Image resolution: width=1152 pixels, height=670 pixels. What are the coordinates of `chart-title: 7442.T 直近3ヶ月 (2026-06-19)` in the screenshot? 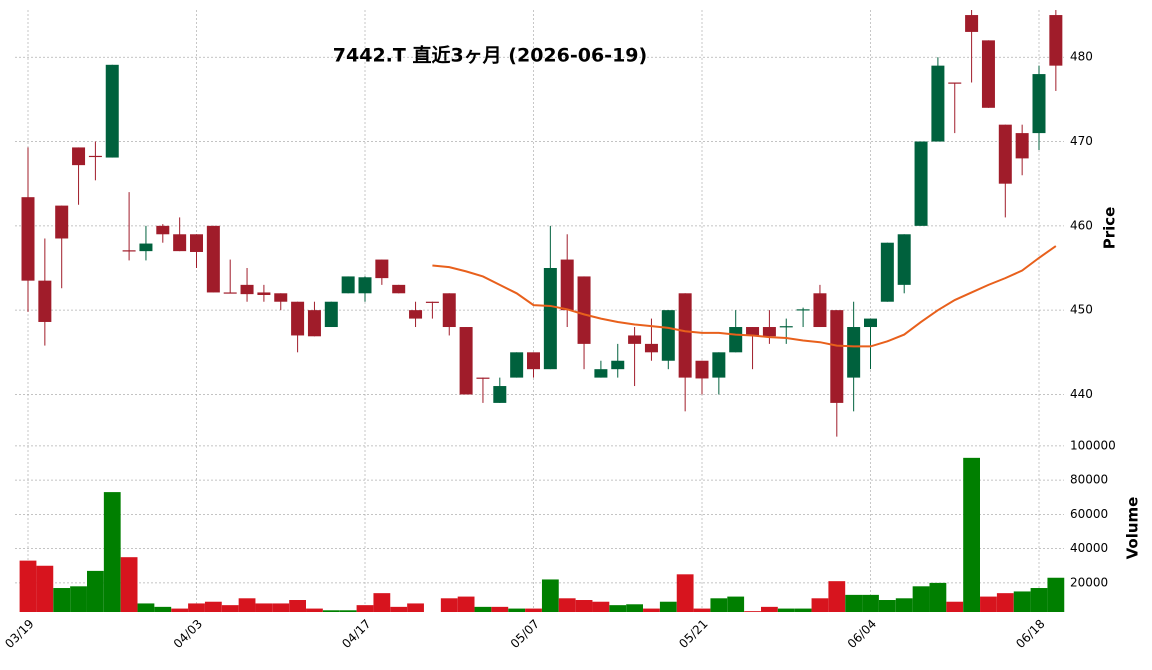 It's located at (490, 55).